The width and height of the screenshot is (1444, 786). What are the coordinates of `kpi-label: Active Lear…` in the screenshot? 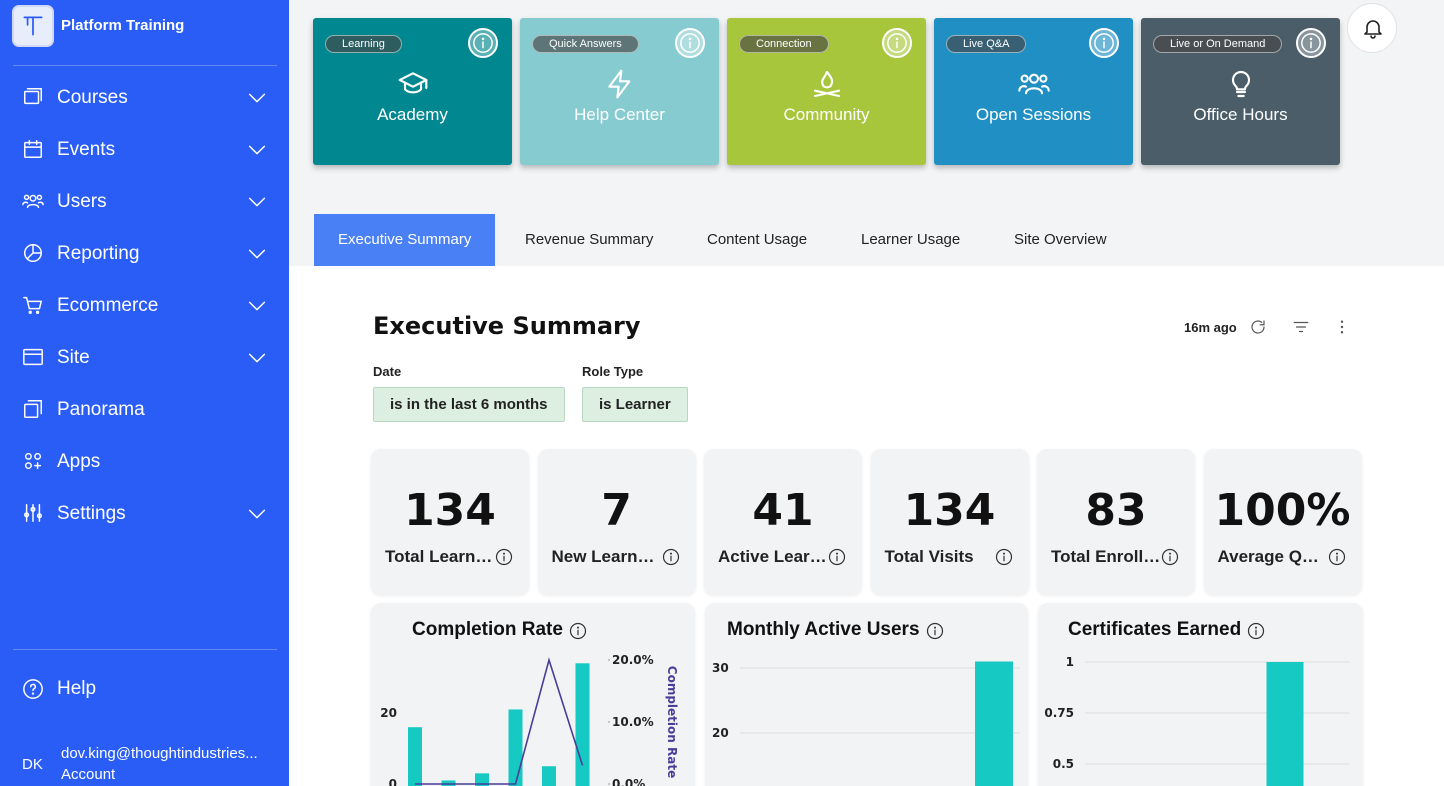 It's located at (772, 556).